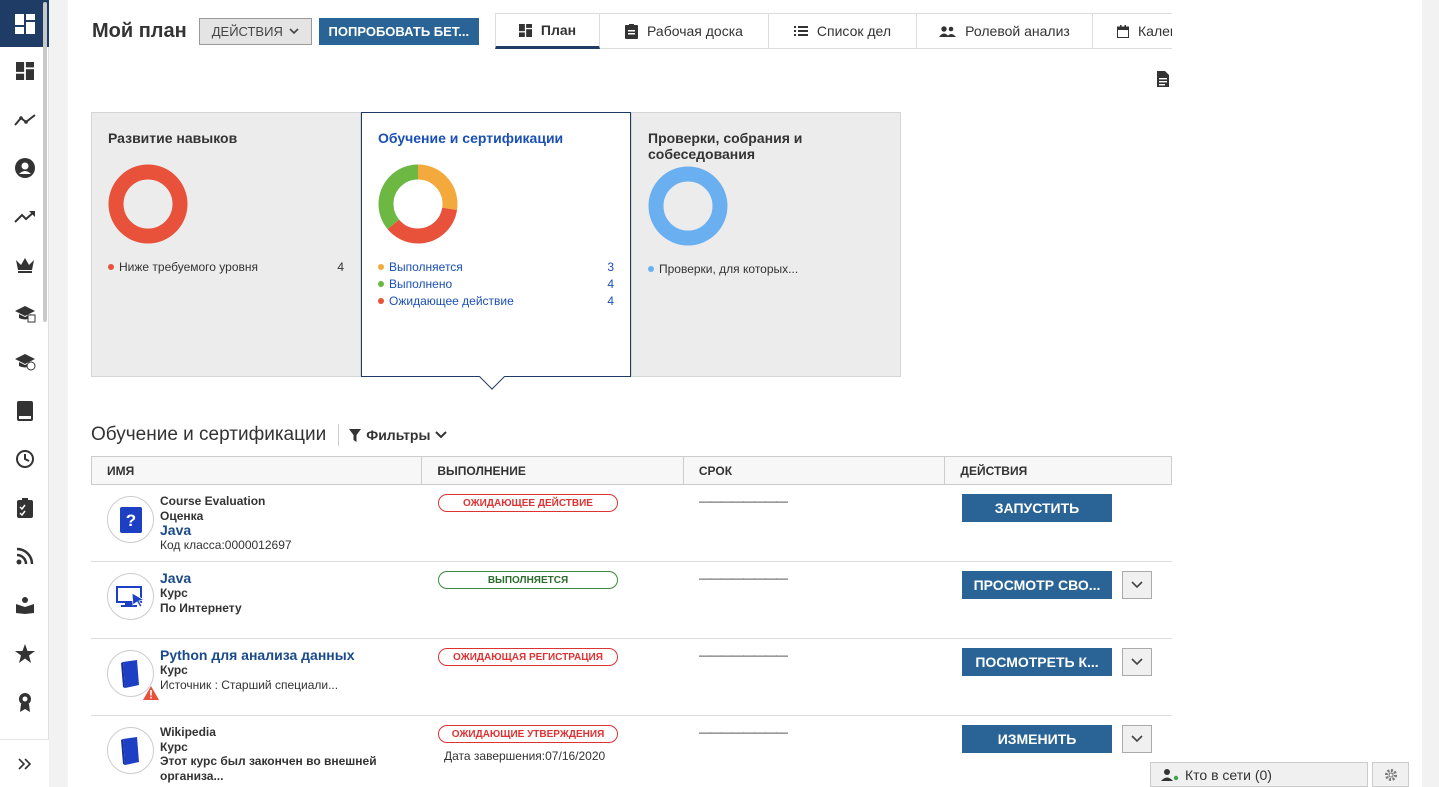 The image size is (1439, 787). I want to click on column-header-progress: ВЫПОЛНЕНИЕ, so click(553, 470).